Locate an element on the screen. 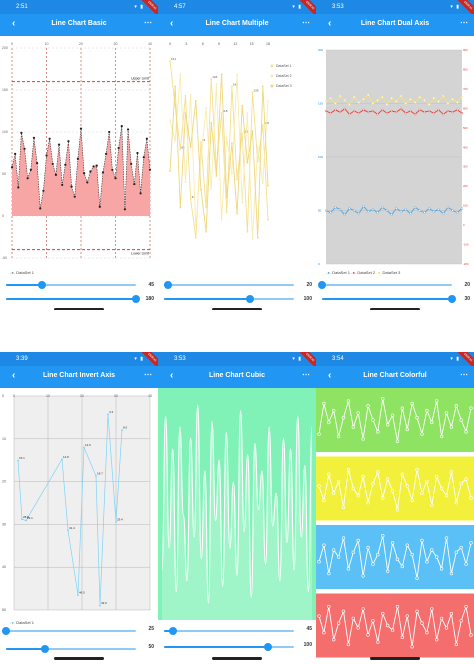  data-label: 146 is located at coordinates (214, 77).